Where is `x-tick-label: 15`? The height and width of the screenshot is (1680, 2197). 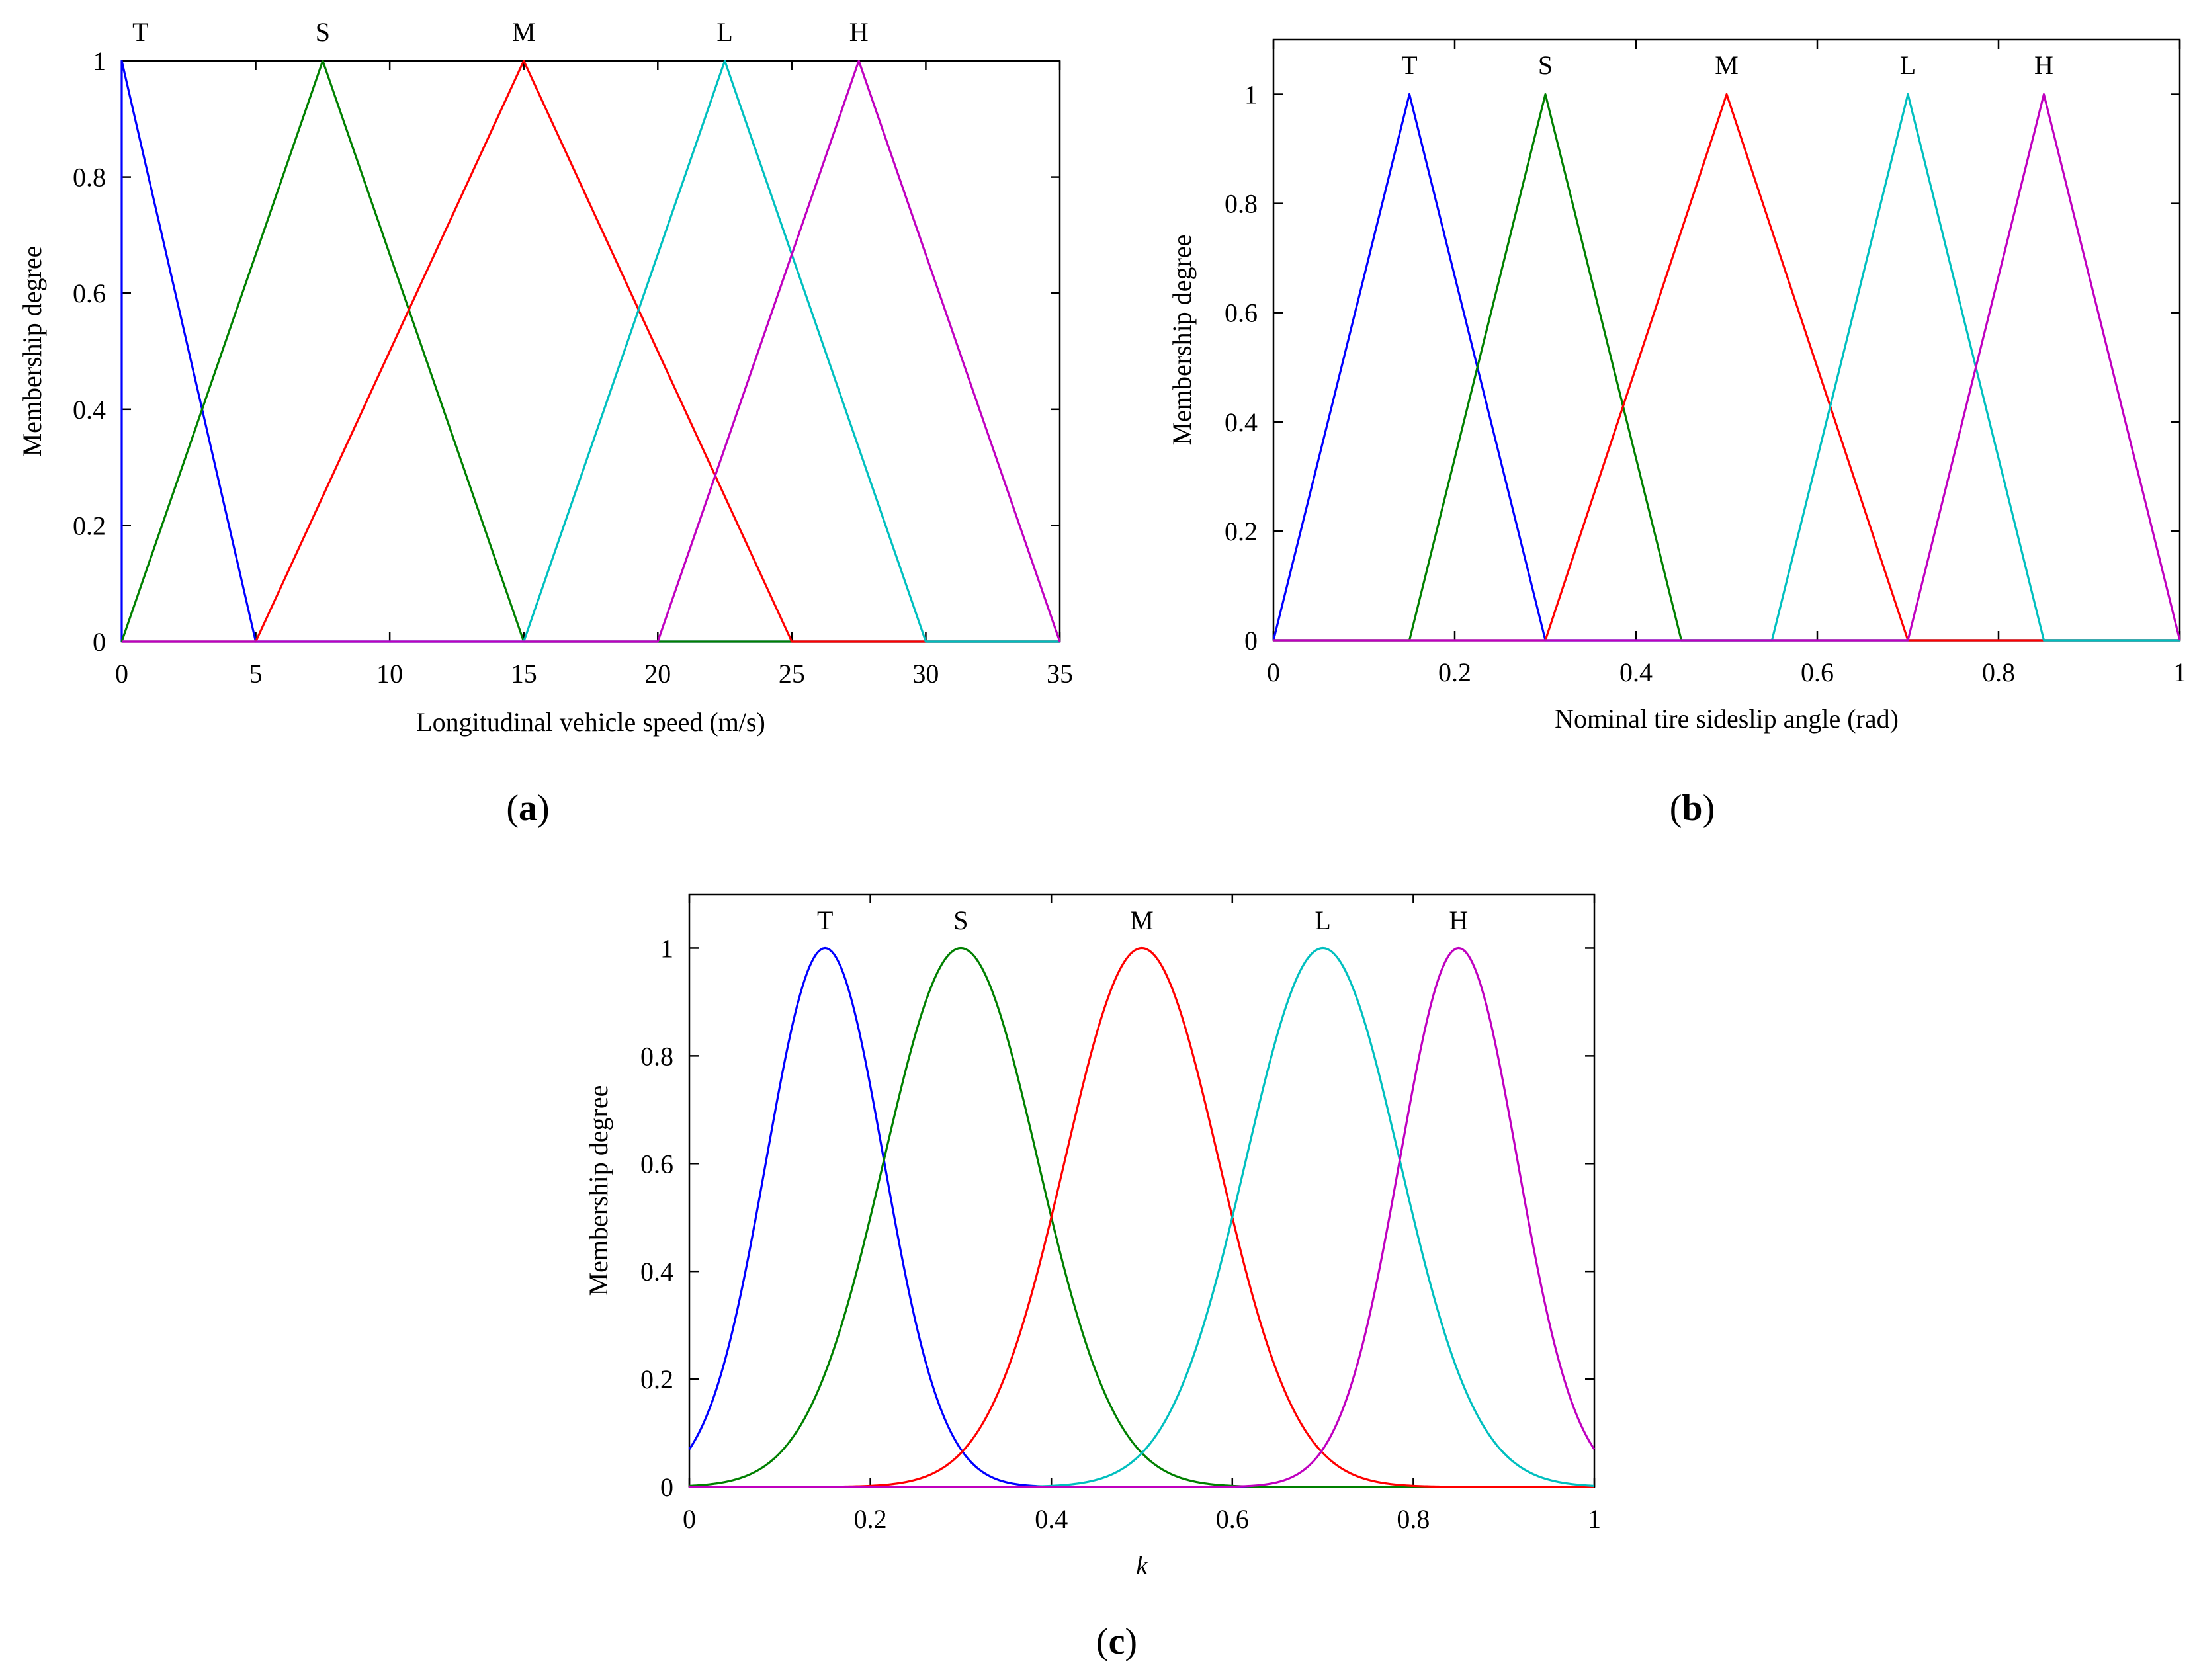
x-tick-label: 15 is located at coordinates (524, 674).